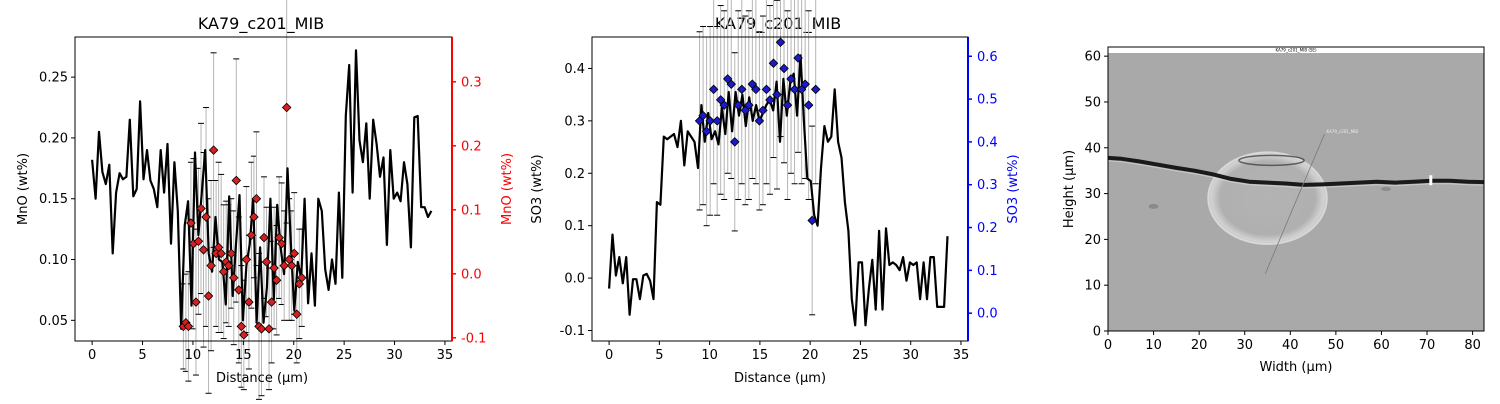 Image resolution: width=1500 pixels, height=404 pixels. I want to click on y2-tick-label: 0.0, so click(987, 314).